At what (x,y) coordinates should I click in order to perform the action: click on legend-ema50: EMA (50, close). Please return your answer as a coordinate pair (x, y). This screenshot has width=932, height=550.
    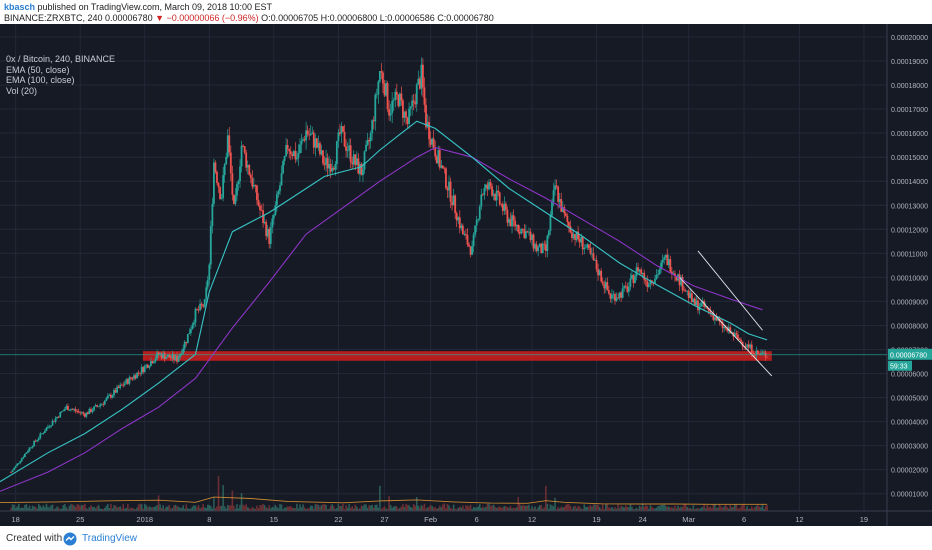
    Looking at the image, I should click on (38, 69).